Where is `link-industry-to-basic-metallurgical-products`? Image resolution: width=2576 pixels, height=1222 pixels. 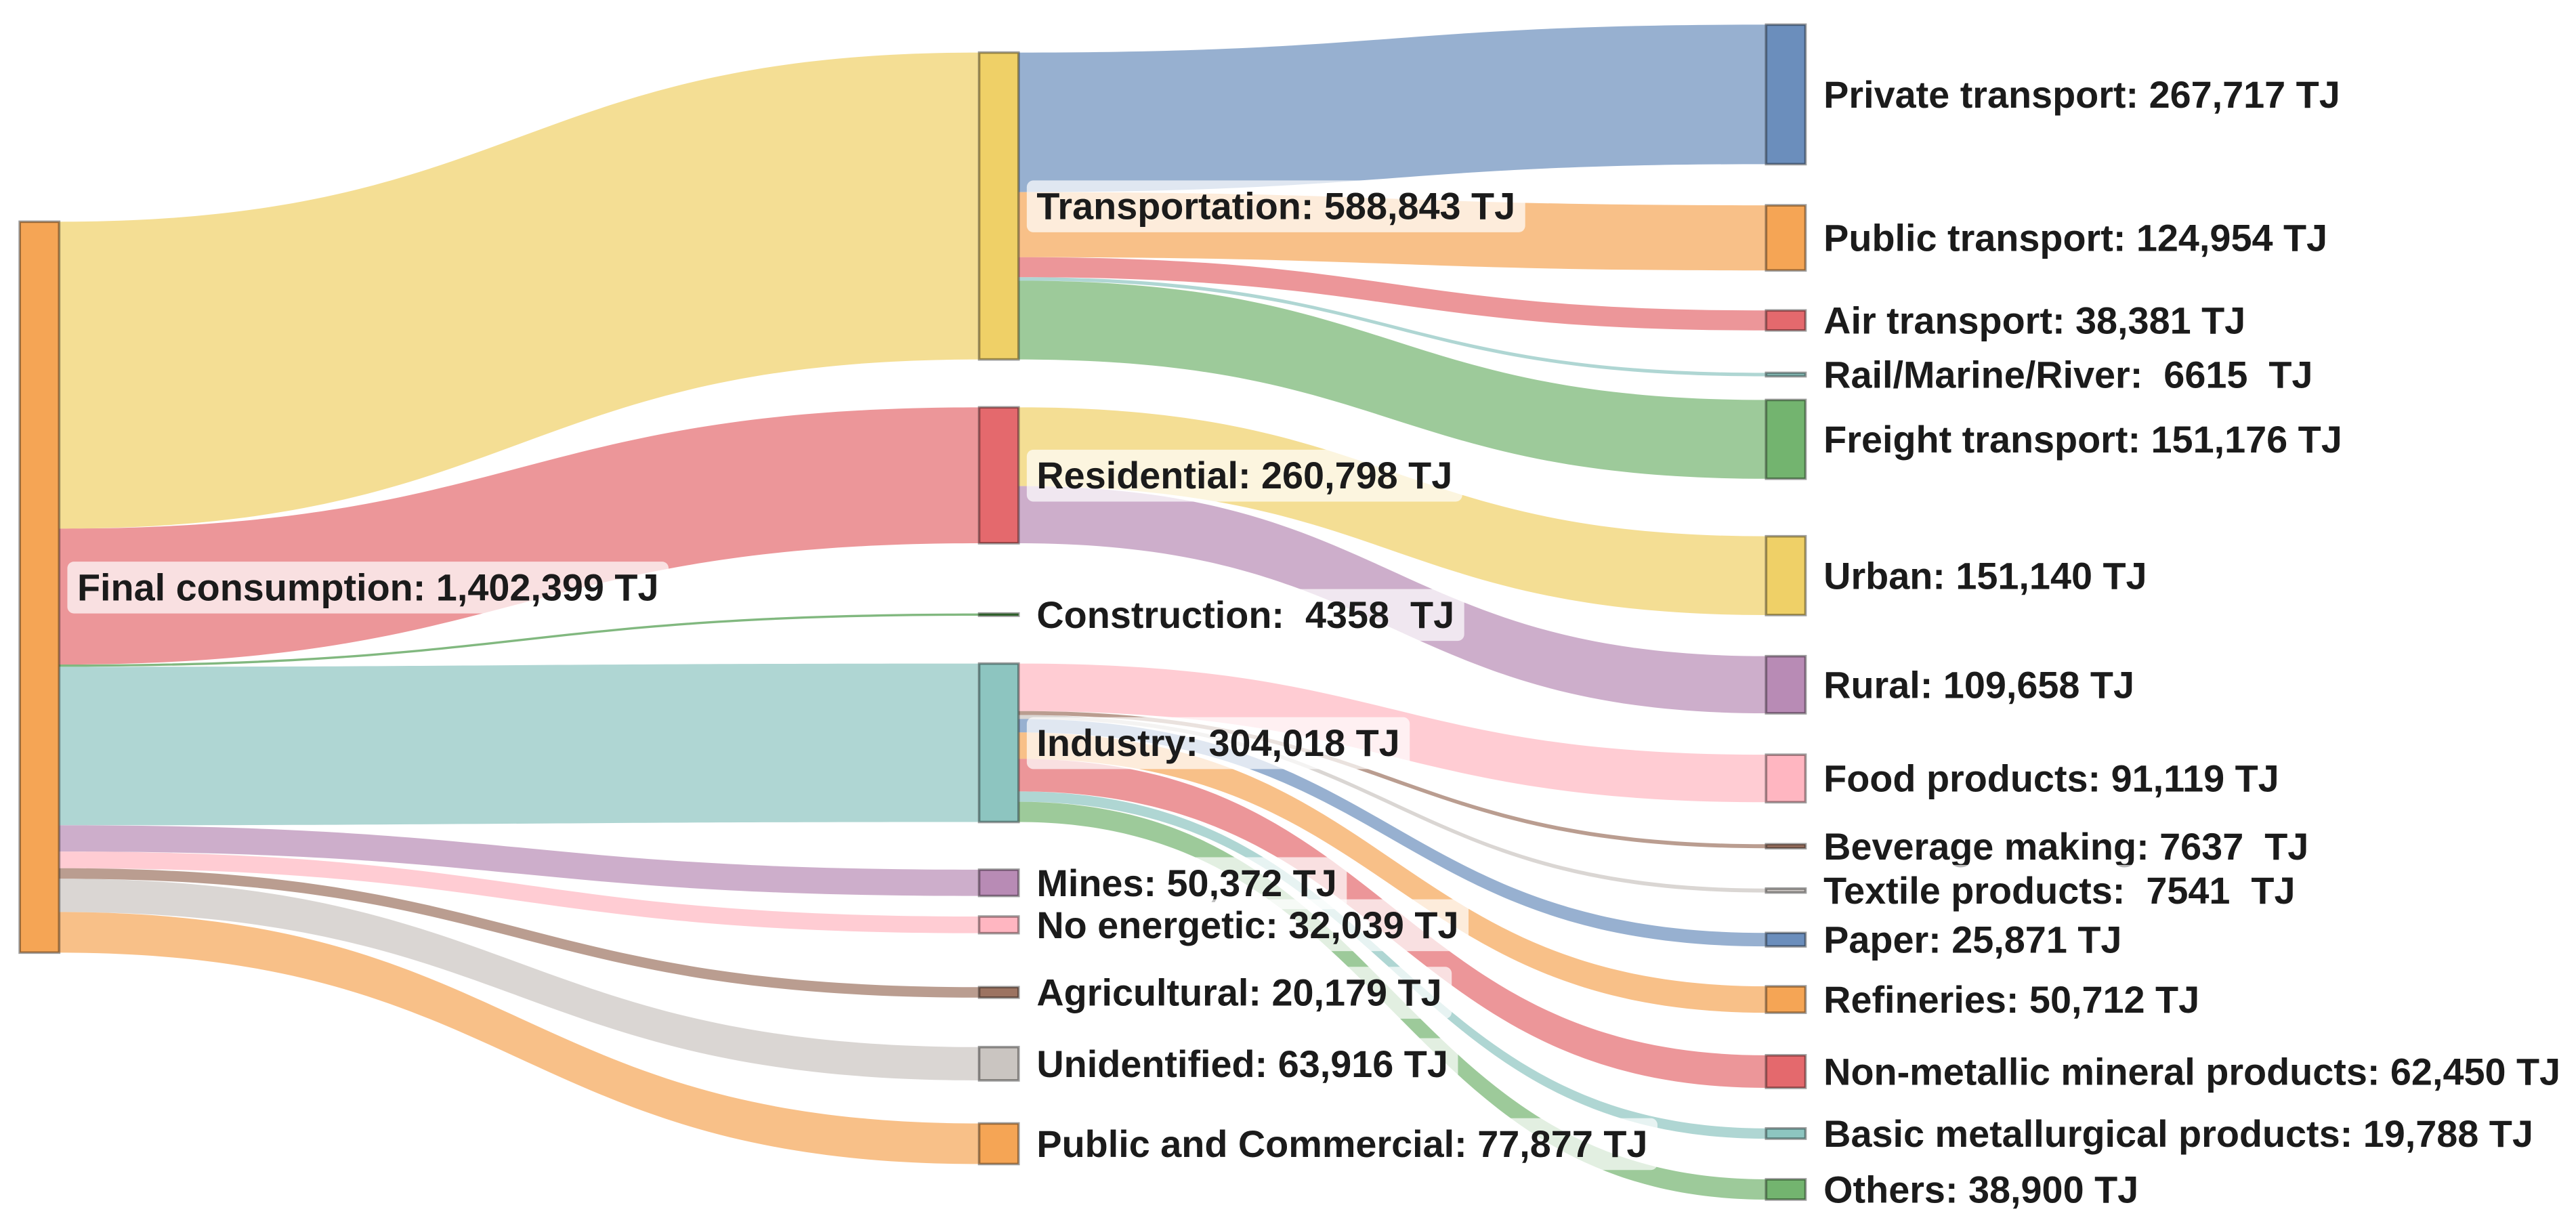
link-industry-to-basic-metallurgical-products is located at coordinates (1393, 965).